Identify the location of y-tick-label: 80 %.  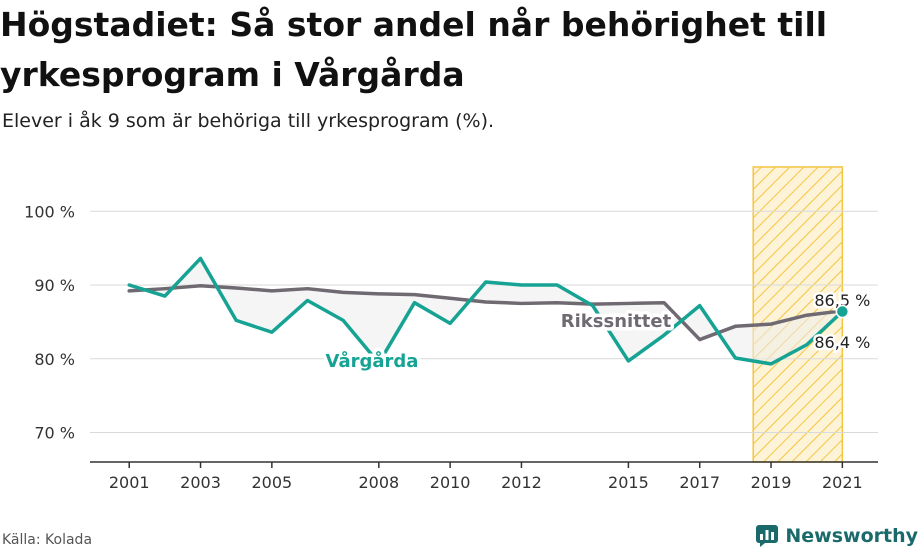
(54, 359).